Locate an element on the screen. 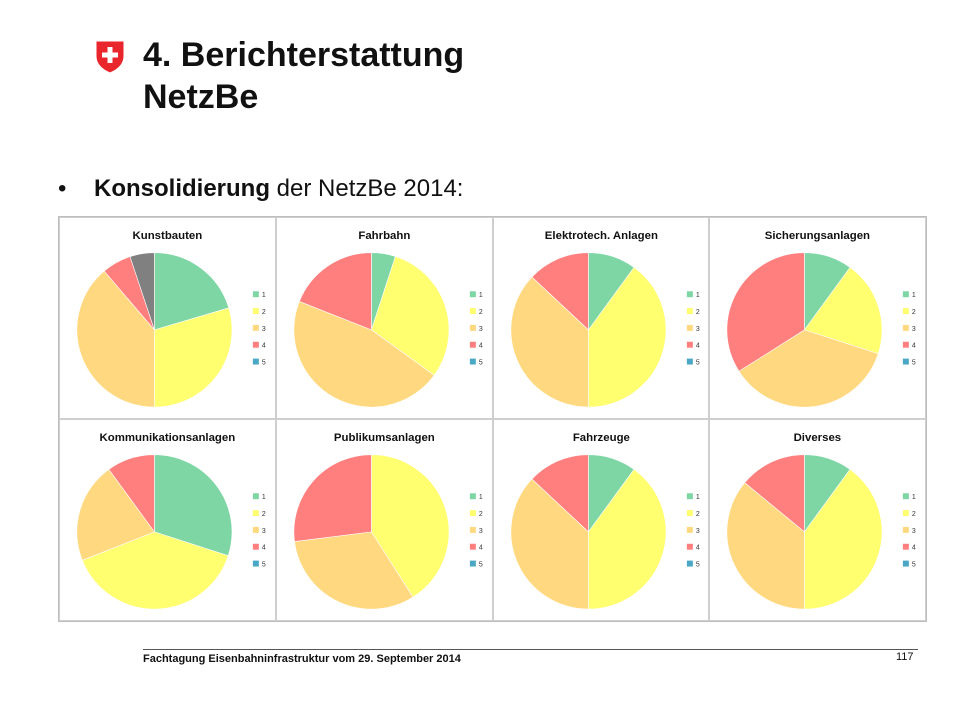 Image resolution: width=960 pixels, height=720 pixels. page-title: 4. Berichterstattung NetzBe is located at coordinates (443, 76).